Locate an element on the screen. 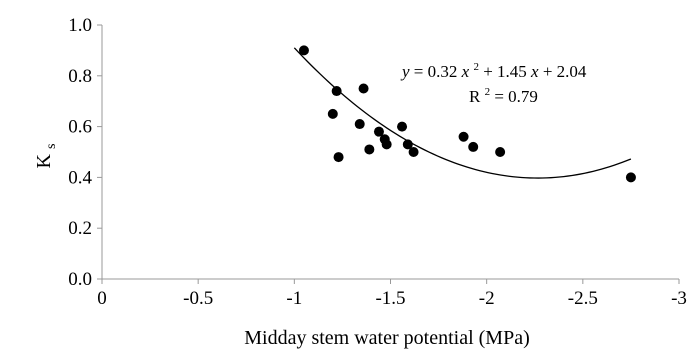  y-tick-label: 0.8 is located at coordinates (80, 76).